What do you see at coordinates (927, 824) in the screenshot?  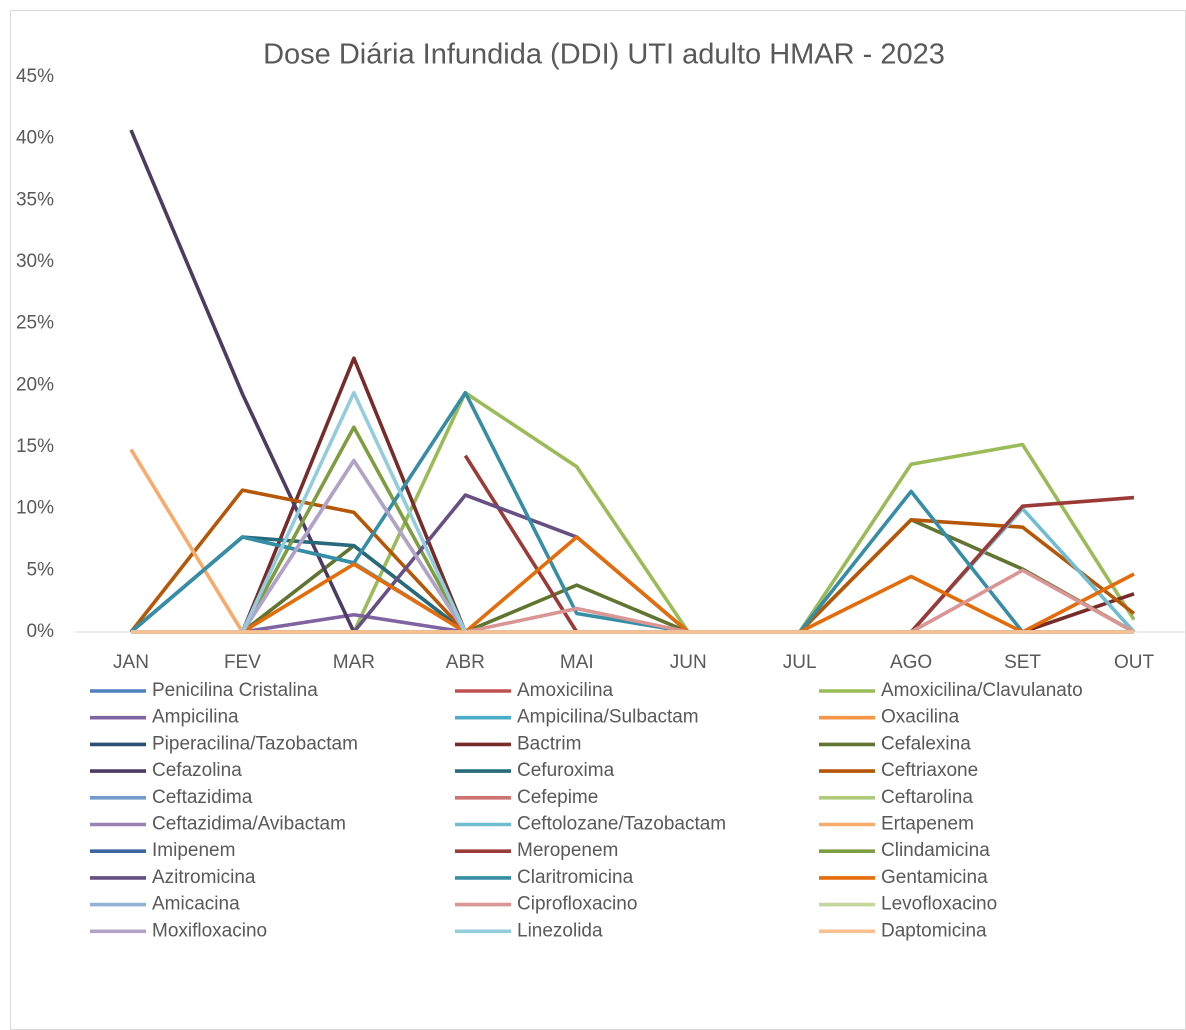 I see `legend-label: Ertapenem` at bounding box center [927, 824].